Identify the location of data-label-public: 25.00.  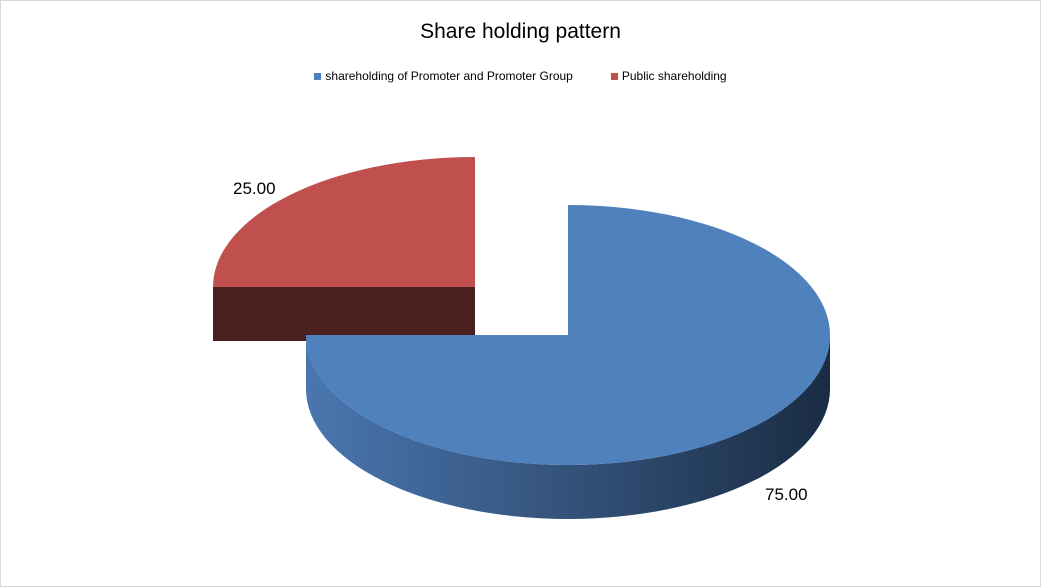
(254, 188).